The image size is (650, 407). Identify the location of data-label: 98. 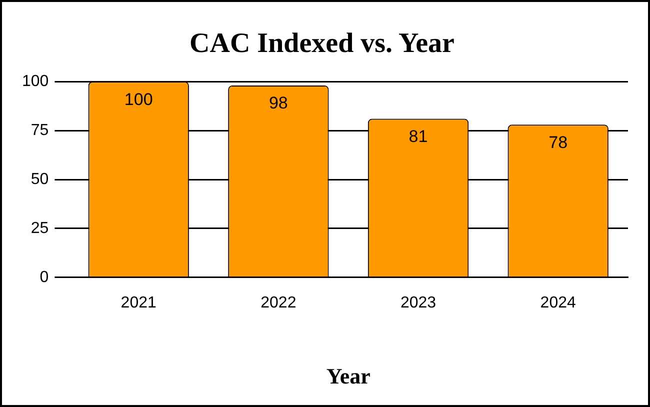
(278, 103).